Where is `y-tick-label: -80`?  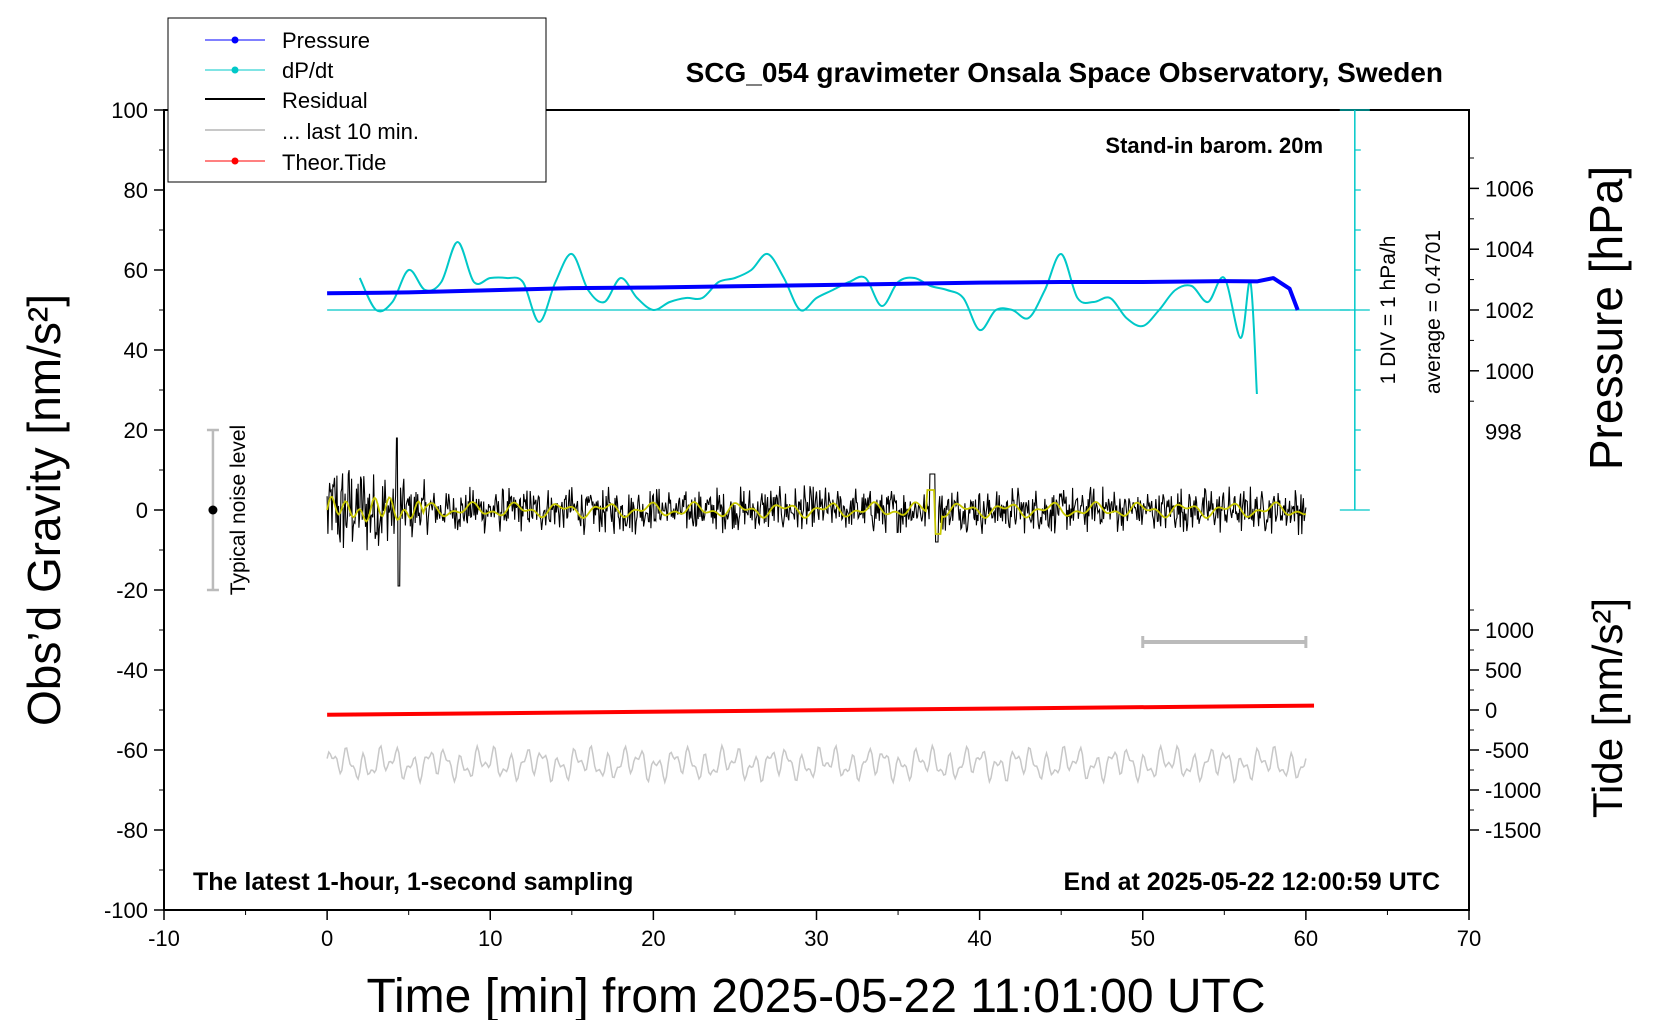 y-tick-label: -80 is located at coordinates (132, 830).